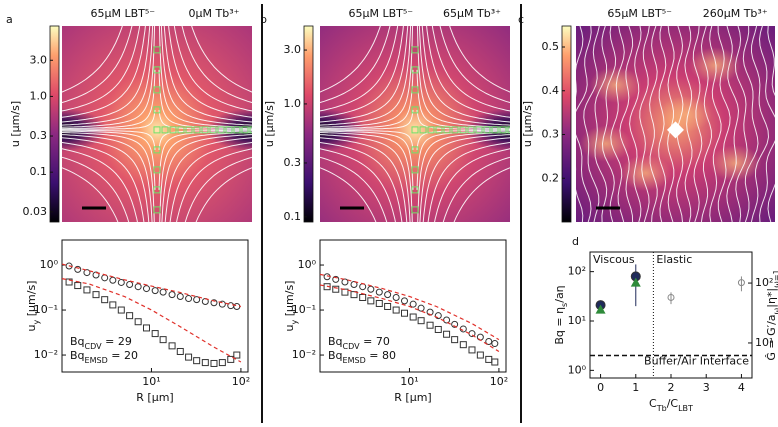  I want to click on annotation-part: = 20, so click(123, 355).